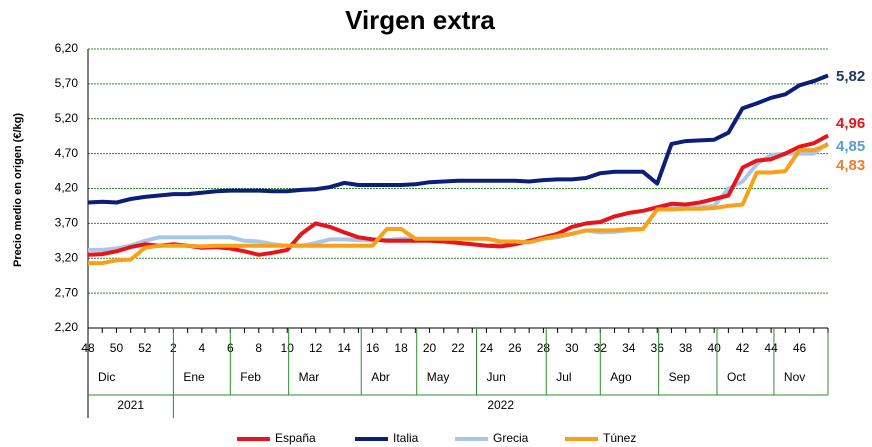 The width and height of the screenshot is (872, 447). I want to click on y-tick-label: 2,70, so click(67, 292).